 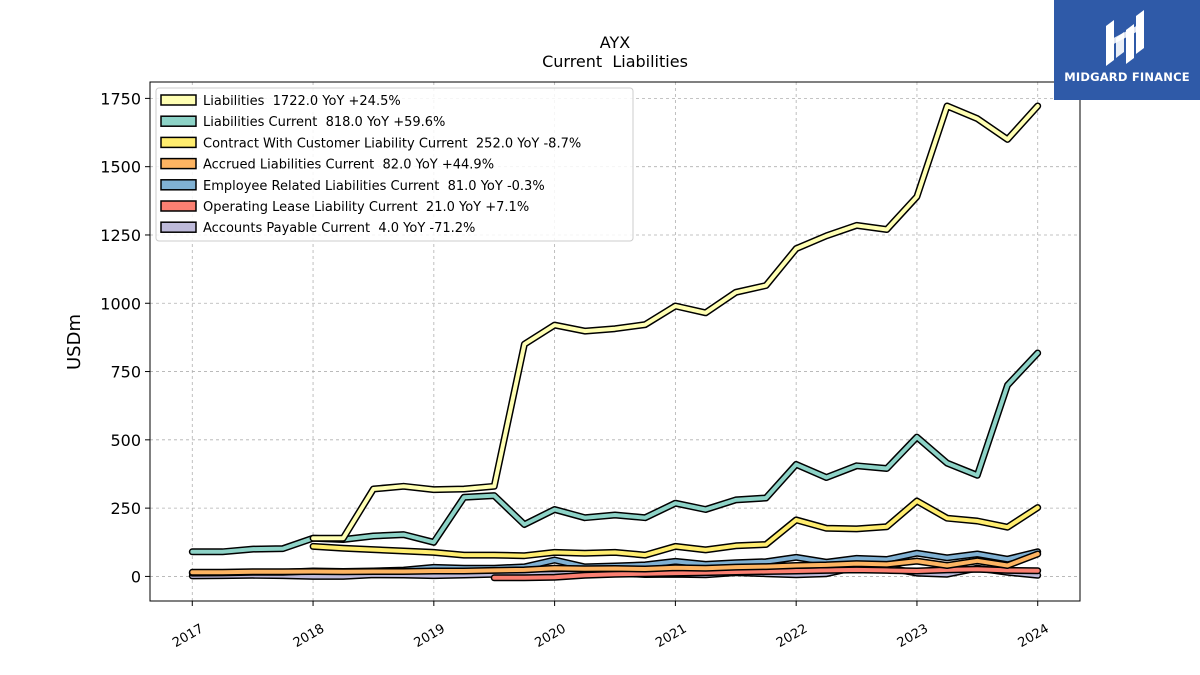 I want to click on y-tick-label: 1250, so click(x=120, y=235).